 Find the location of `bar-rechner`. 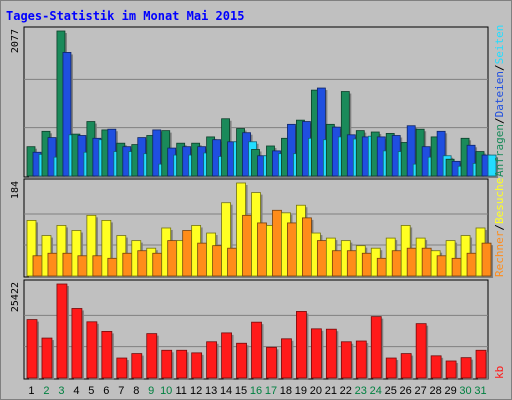

bar-rechner is located at coordinates (487, 260).